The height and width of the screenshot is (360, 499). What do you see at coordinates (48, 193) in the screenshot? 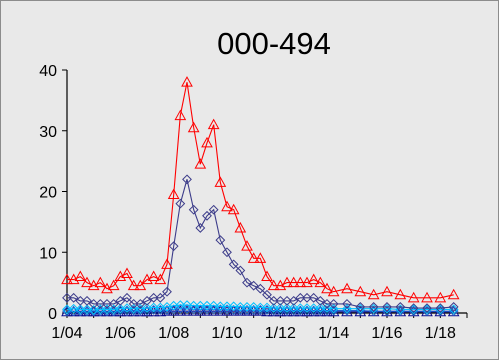
I see `y-tick-label: 20` at bounding box center [48, 193].